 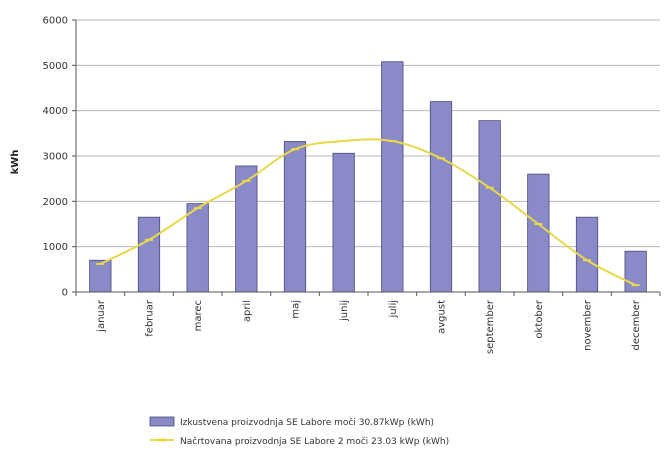 I want to click on y-tick-label: 1000, so click(x=55, y=247).